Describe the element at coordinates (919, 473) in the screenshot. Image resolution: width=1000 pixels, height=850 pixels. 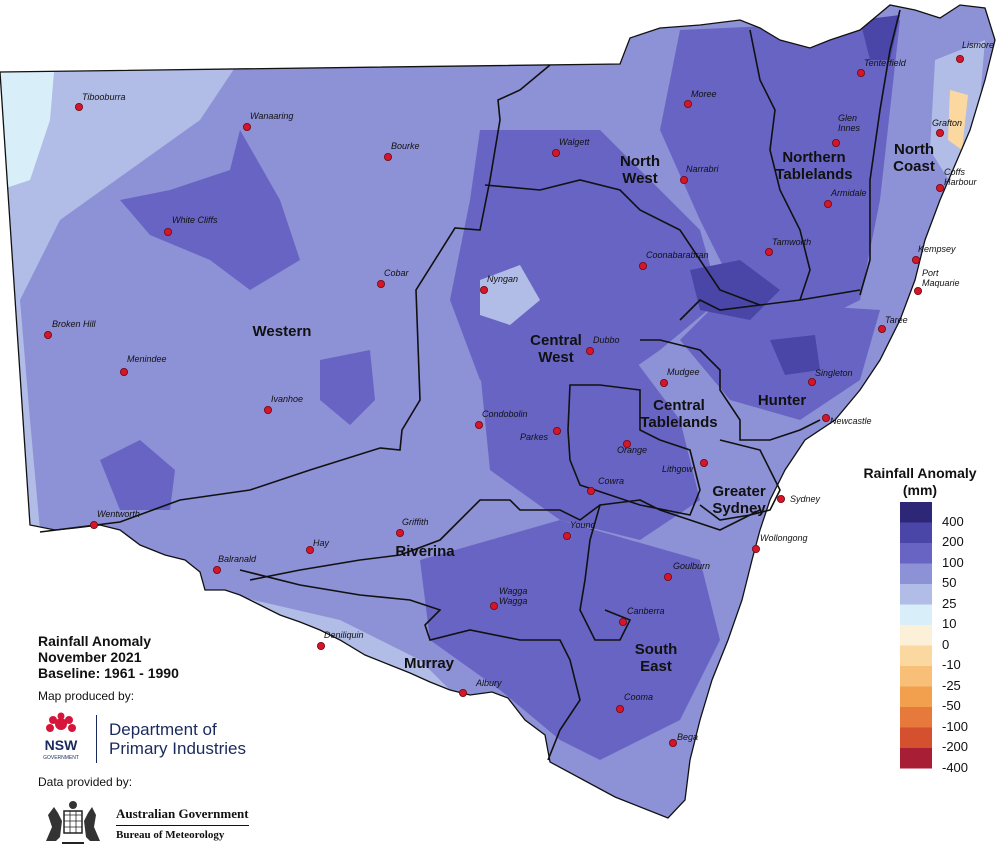
I see `legend-title-line1: Rainfall Anomaly` at that location.